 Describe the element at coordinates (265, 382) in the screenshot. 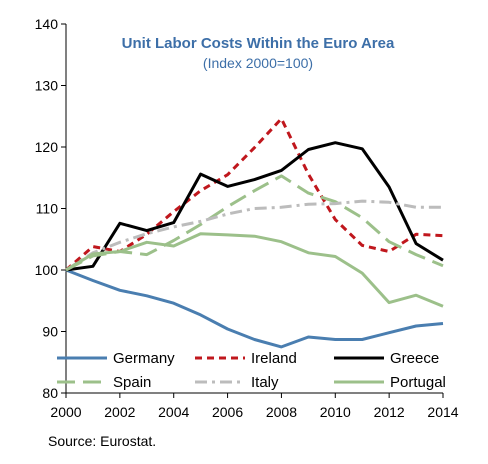

I see `legend-label-italy: Italy` at that location.